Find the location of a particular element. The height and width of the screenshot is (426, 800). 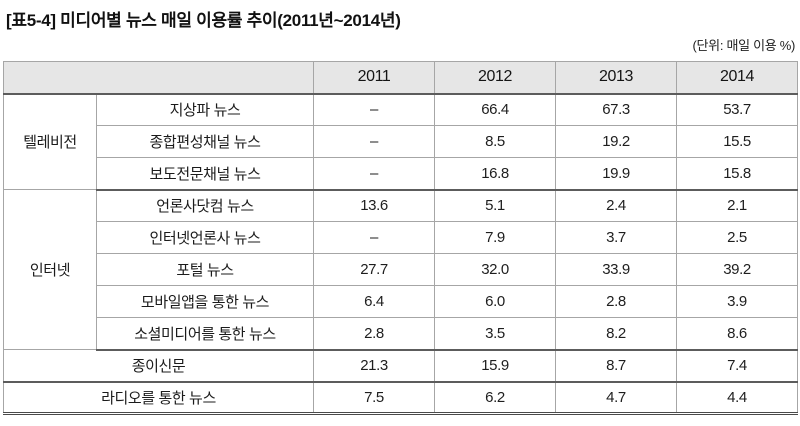

cell-value: 8.2 is located at coordinates (616, 334).